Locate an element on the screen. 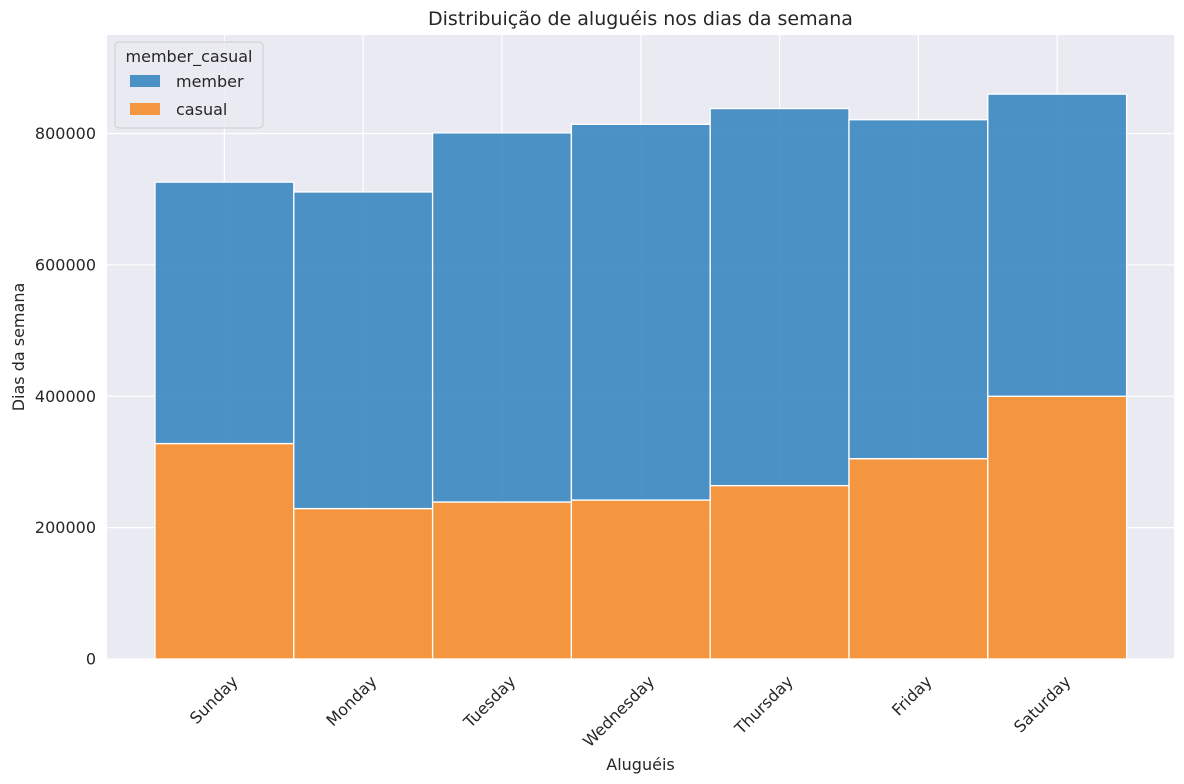 The width and height of the screenshot is (1184, 784). x-tick-label: Saturday is located at coordinates (1042, 704).